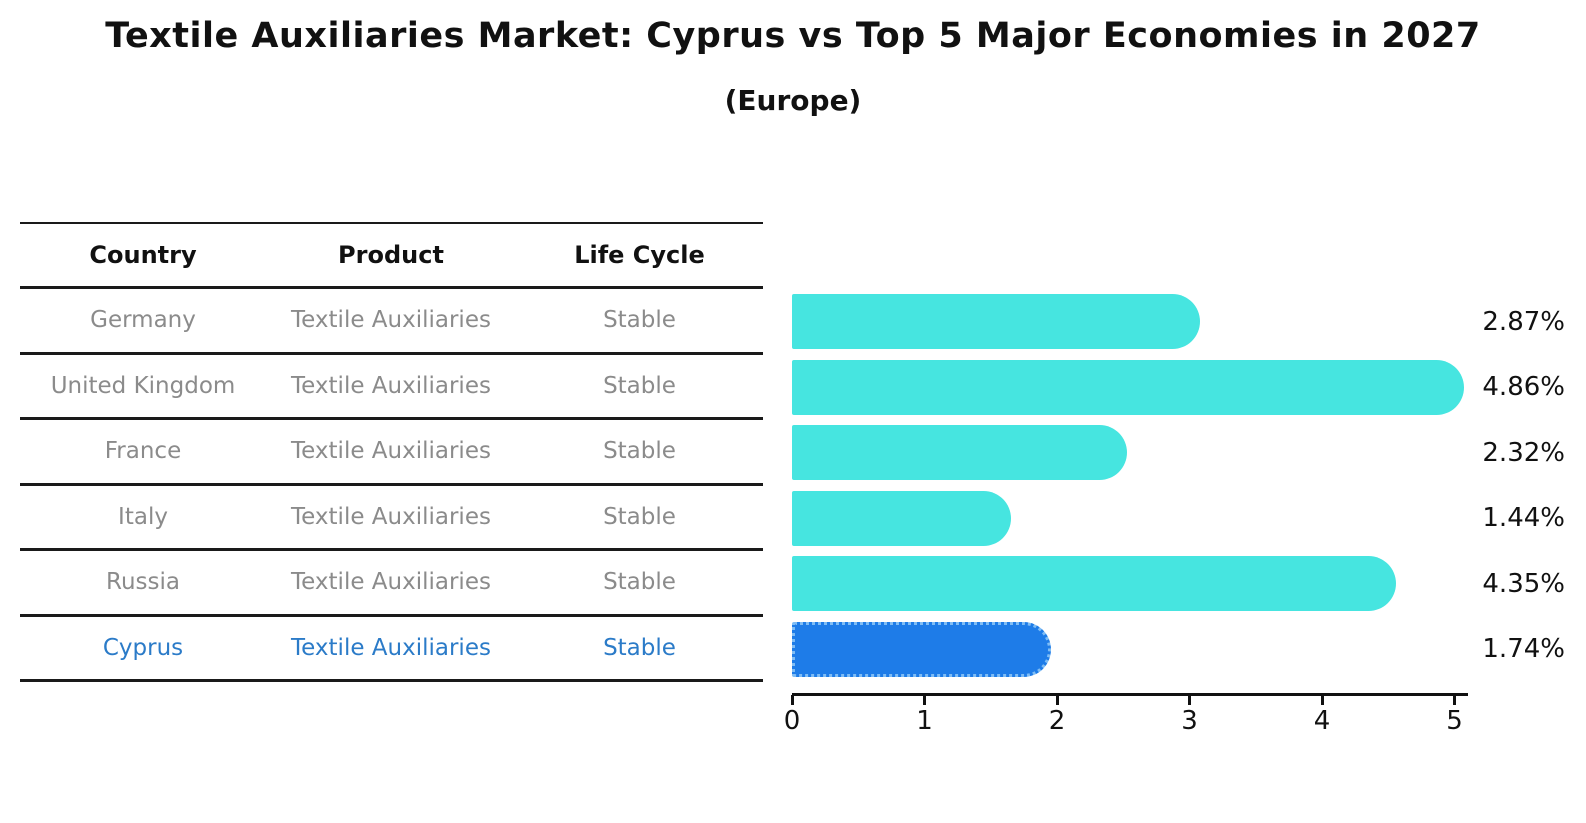 The image size is (1586, 823). What do you see at coordinates (143, 385) in the screenshot?
I see `cell-country: United Kingdom` at bounding box center [143, 385].